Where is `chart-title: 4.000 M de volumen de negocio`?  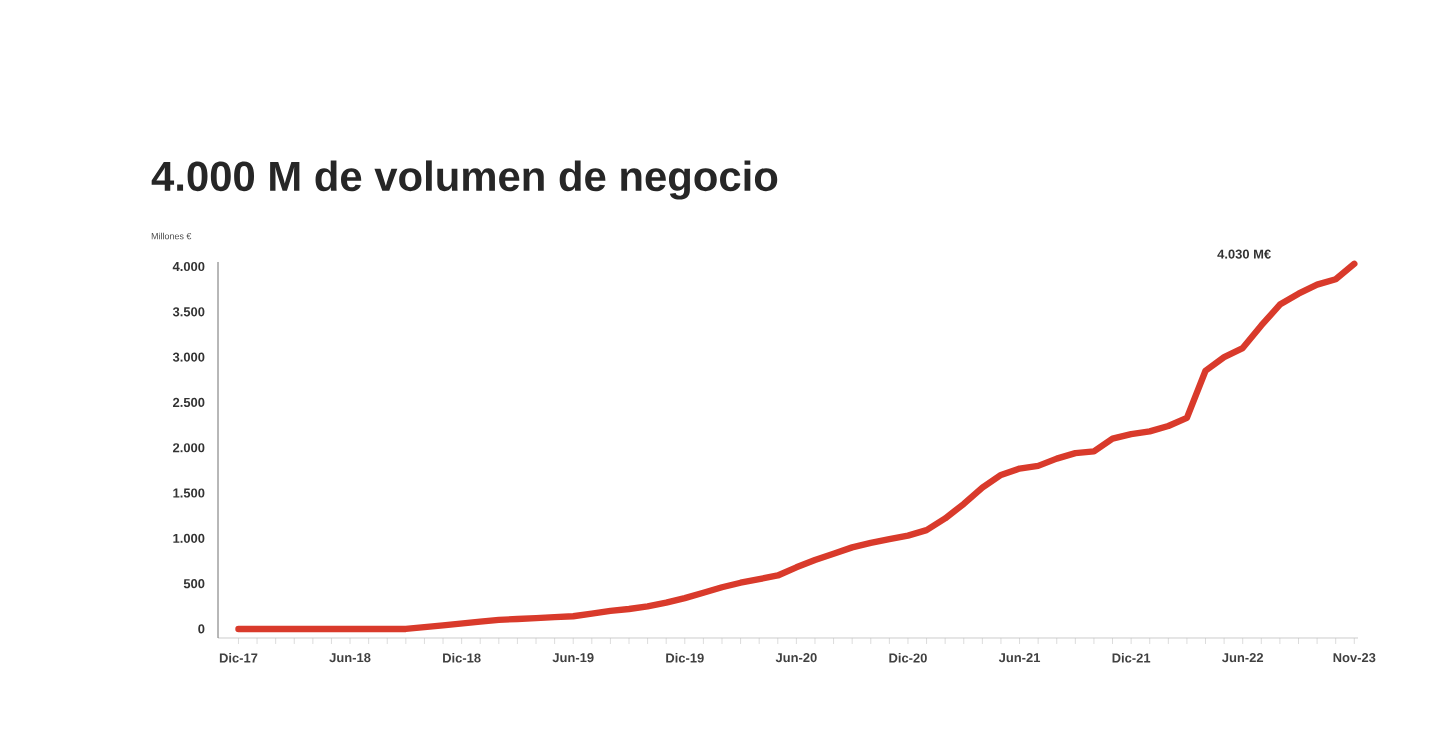 chart-title: 4.000 M de volumen de negocio is located at coordinates (464, 180).